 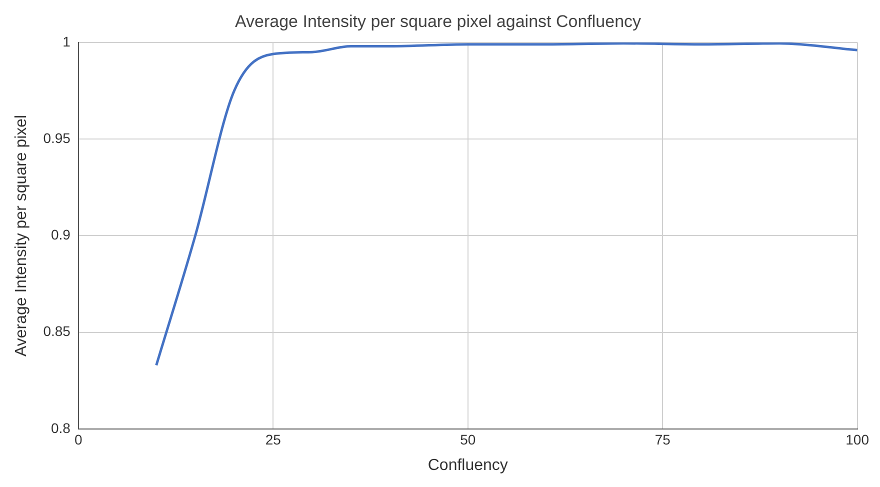 What do you see at coordinates (273, 439) in the screenshot?
I see `x-tick-label: 25` at bounding box center [273, 439].